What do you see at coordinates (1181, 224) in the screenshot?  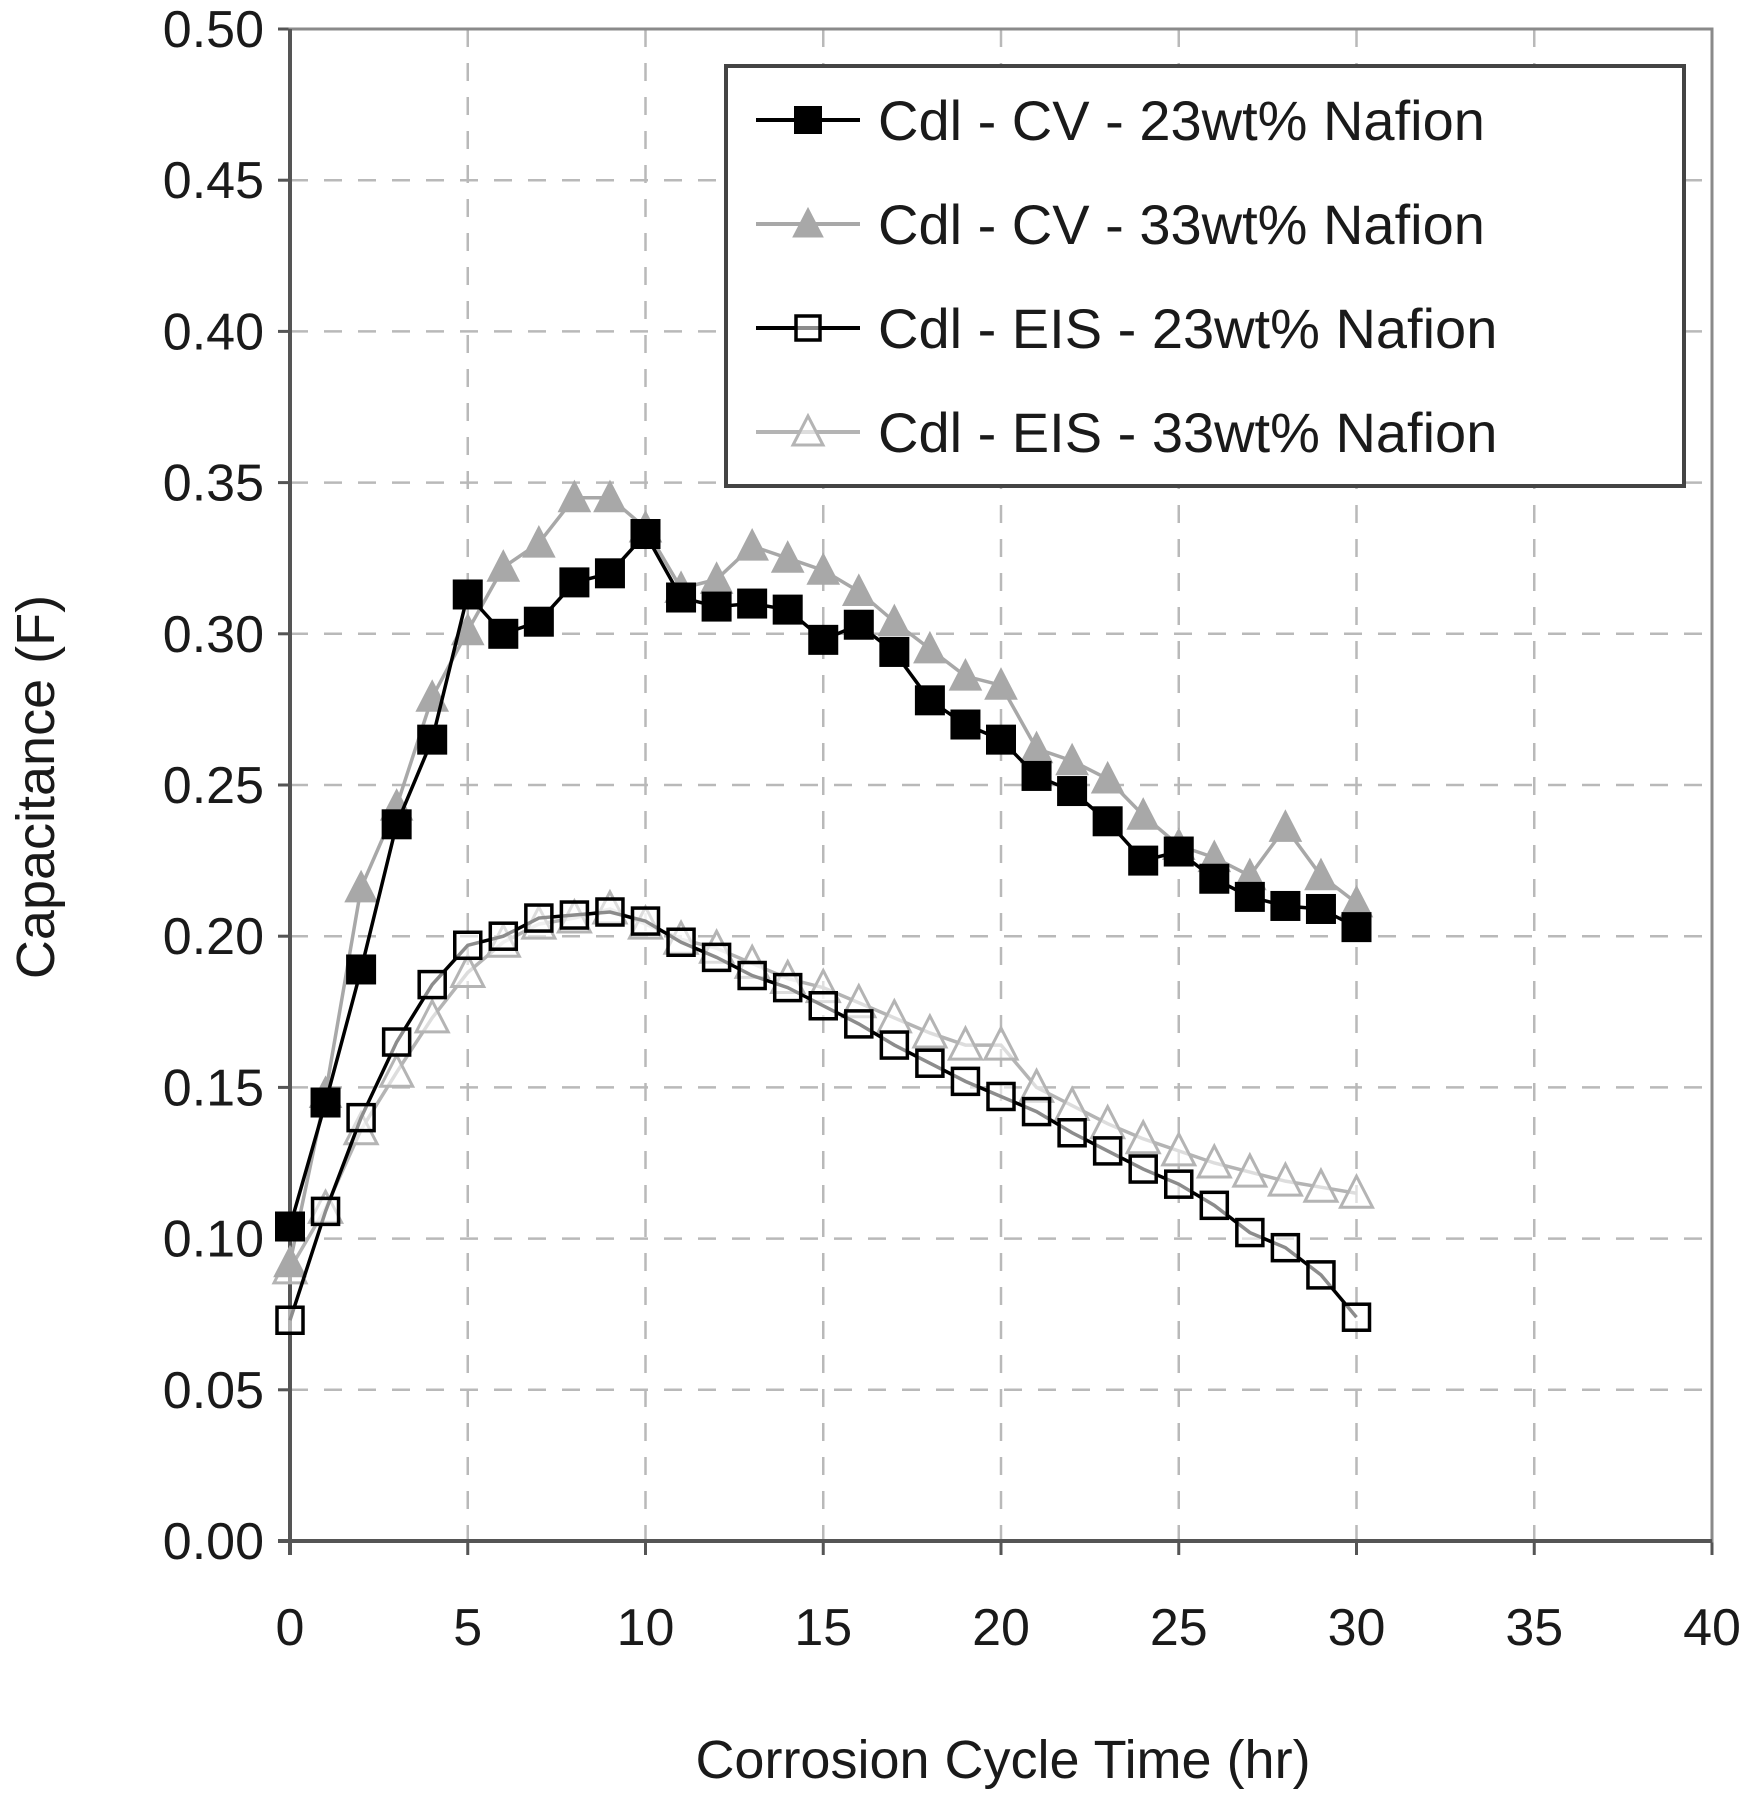 I see `legend-label: Cdl - CV - 33wt% Nafion` at bounding box center [1181, 224].